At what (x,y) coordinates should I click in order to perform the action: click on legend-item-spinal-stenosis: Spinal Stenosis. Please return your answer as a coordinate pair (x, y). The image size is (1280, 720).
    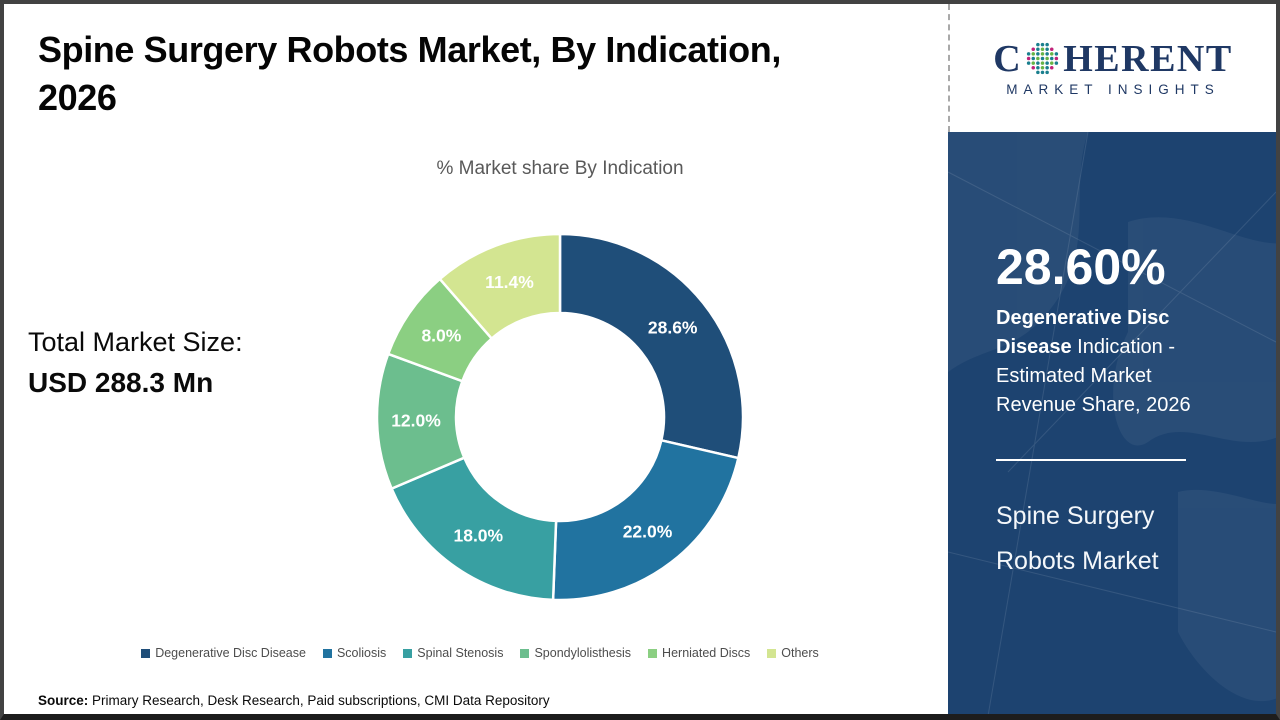
    Looking at the image, I should click on (453, 653).